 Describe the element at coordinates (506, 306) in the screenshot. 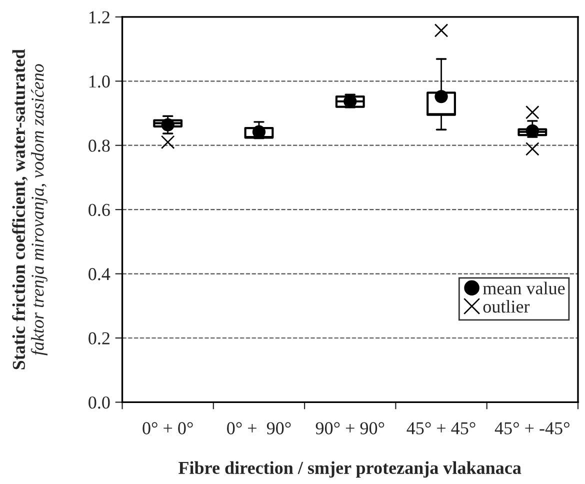

I see `legend-label: outlier` at that location.